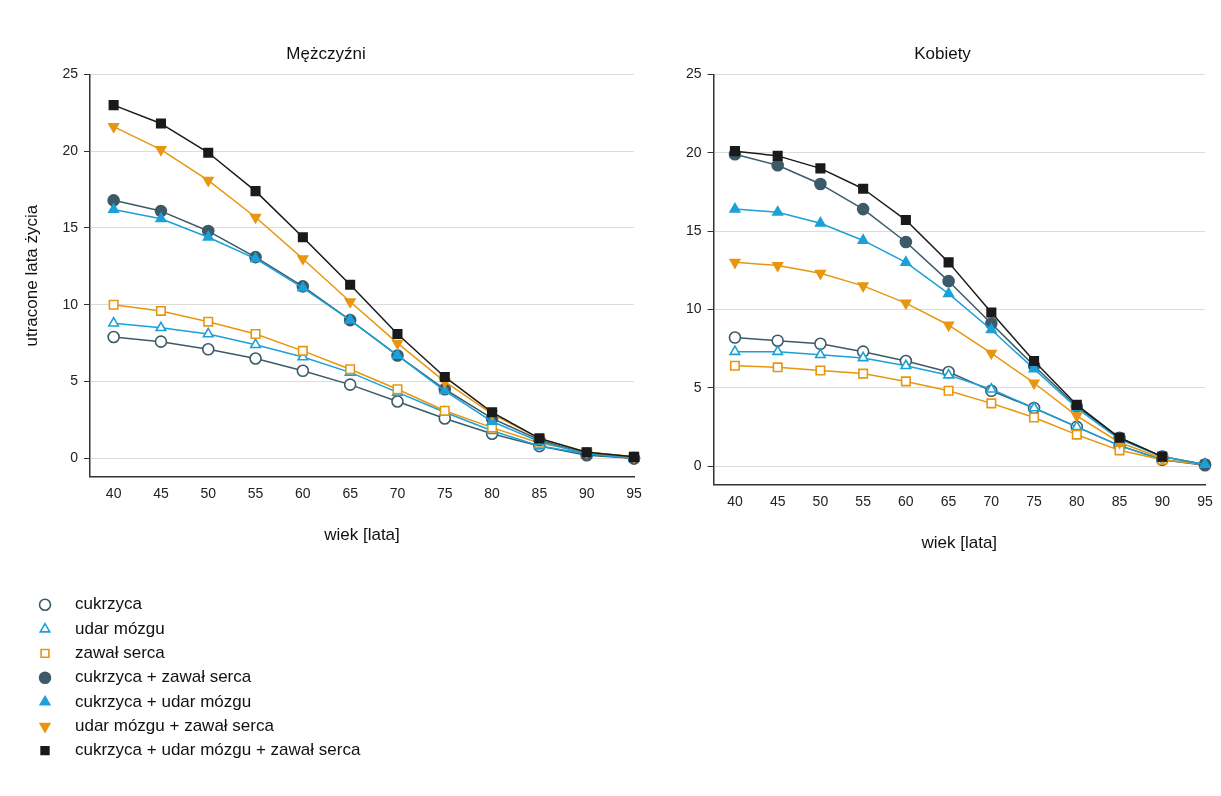 Image resolution: width=1221 pixels, height=796 pixels. Describe the element at coordinates (120, 653) in the screenshot. I see `legend-label: zawał serca` at that location.